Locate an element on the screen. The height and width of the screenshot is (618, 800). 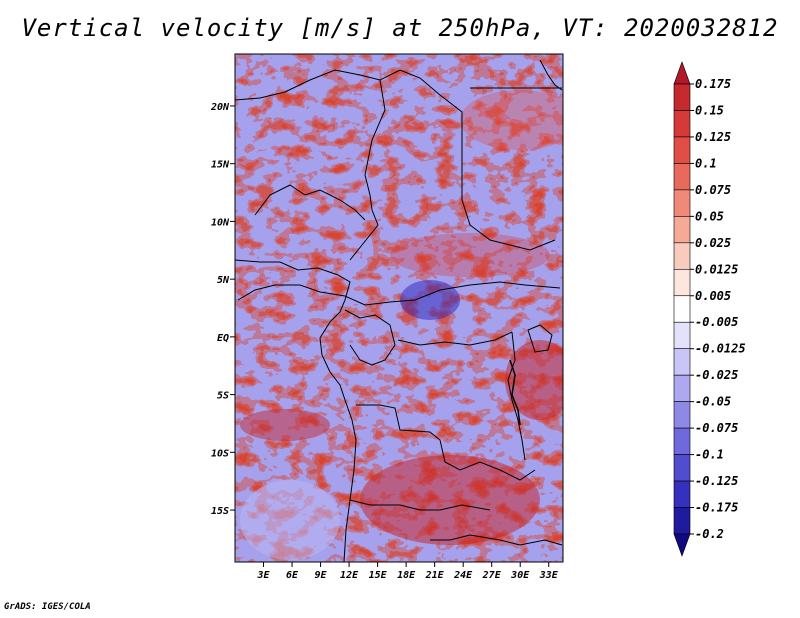
colorbar-label: 0.15 is located at coordinates (709, 110).